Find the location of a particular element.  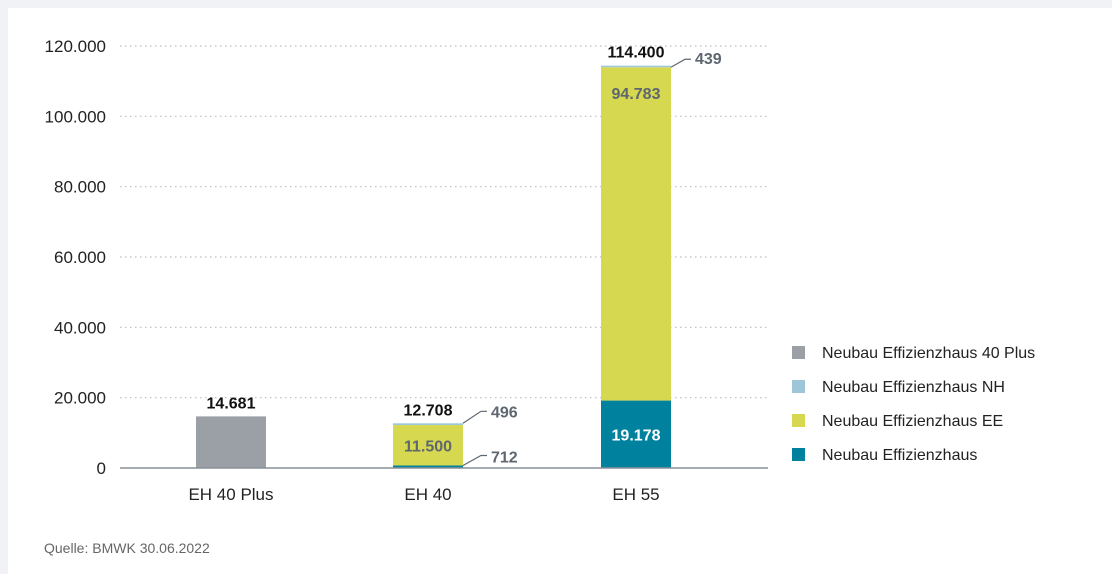

y-axis-ticks: 0 20.000 40.000 60.000 80.000 100.000 120.000 is located at coordinates (75, 257).